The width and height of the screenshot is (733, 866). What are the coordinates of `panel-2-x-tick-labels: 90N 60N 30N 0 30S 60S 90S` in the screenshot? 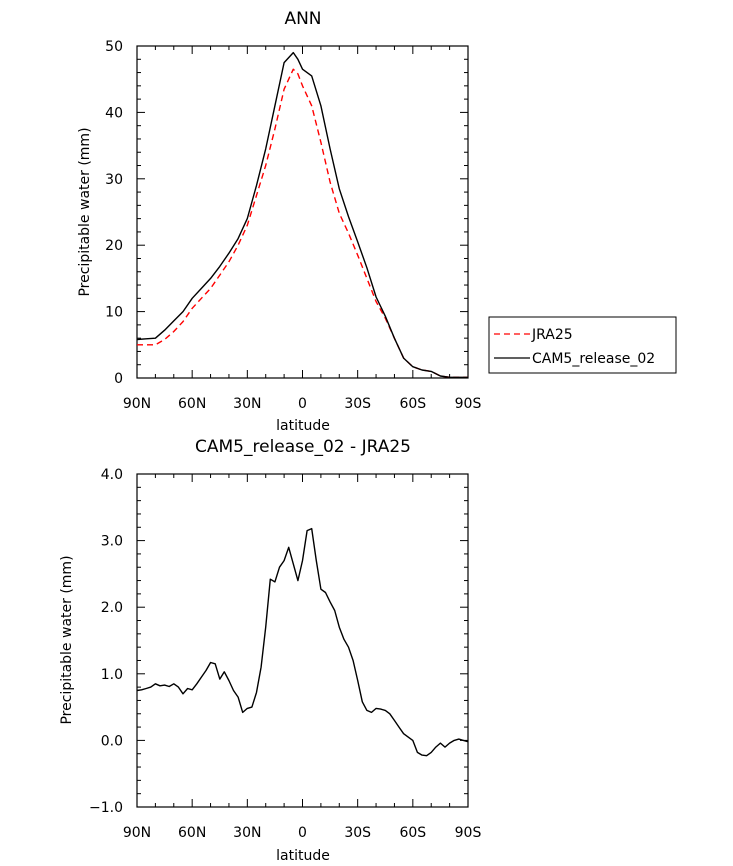 It's located at (302, 833).